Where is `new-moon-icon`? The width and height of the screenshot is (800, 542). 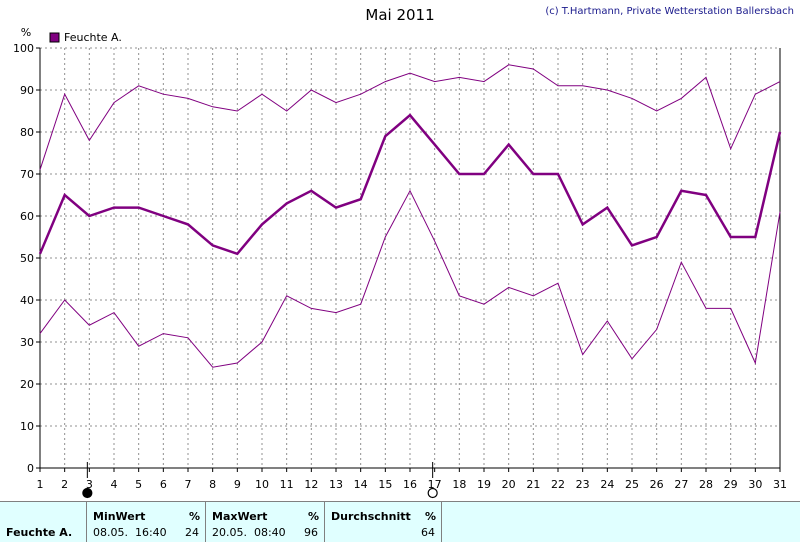 new-moon-icon is located at coordinates (87, 493).